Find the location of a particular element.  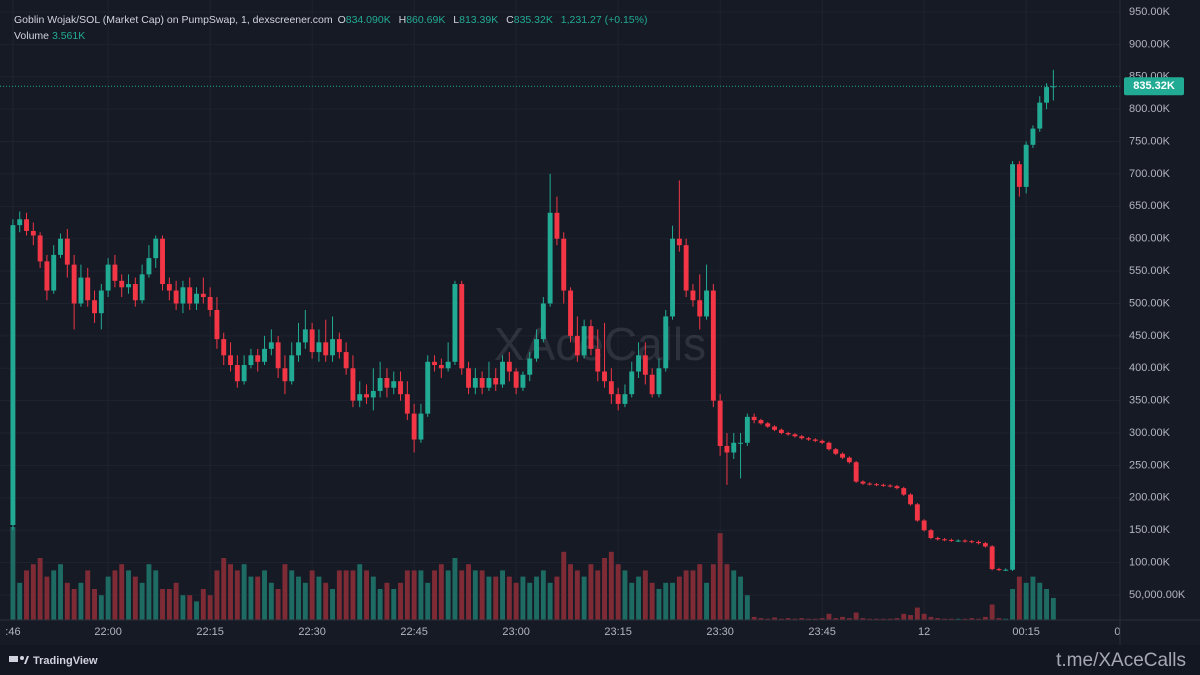

legend-row: Volume 3.561K is located at coordinates (333, 36).